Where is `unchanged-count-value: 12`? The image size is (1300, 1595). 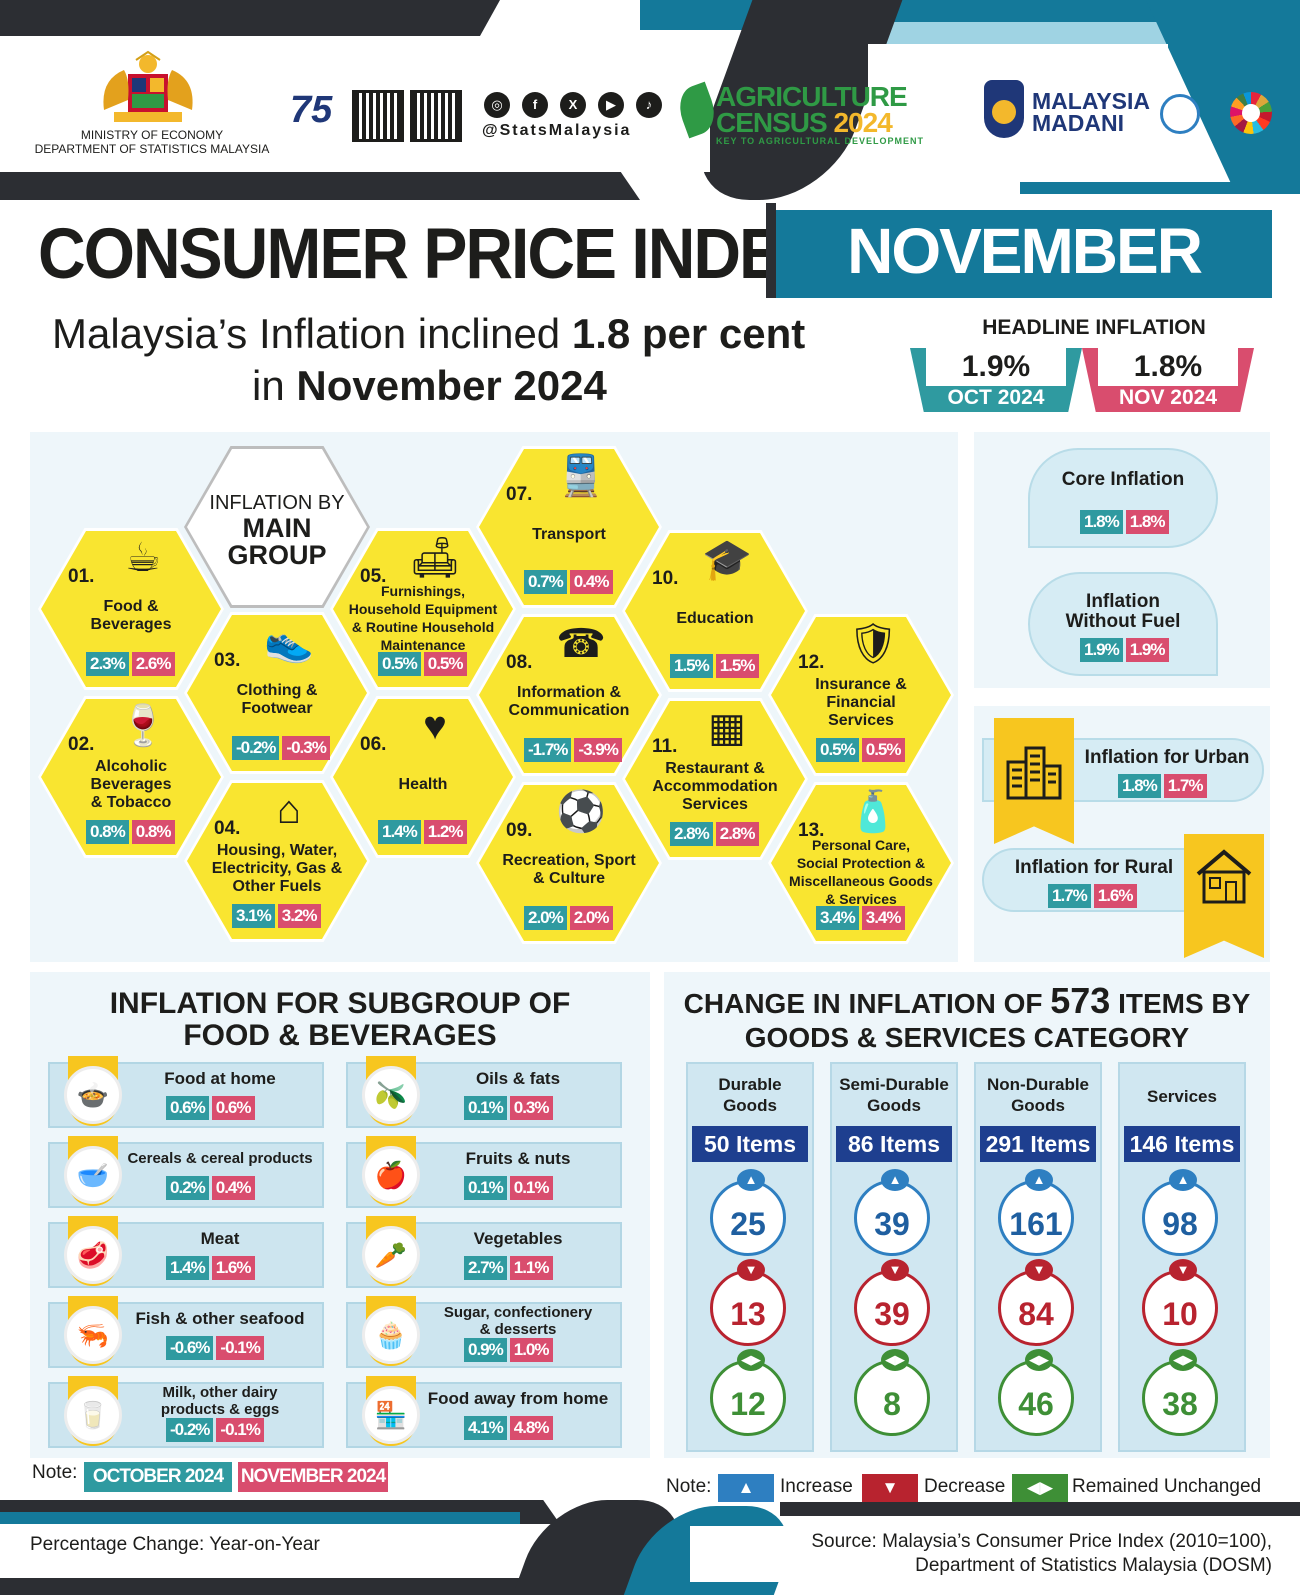
unchanged-count-value: 12 is located at coordinates (748, 1404).